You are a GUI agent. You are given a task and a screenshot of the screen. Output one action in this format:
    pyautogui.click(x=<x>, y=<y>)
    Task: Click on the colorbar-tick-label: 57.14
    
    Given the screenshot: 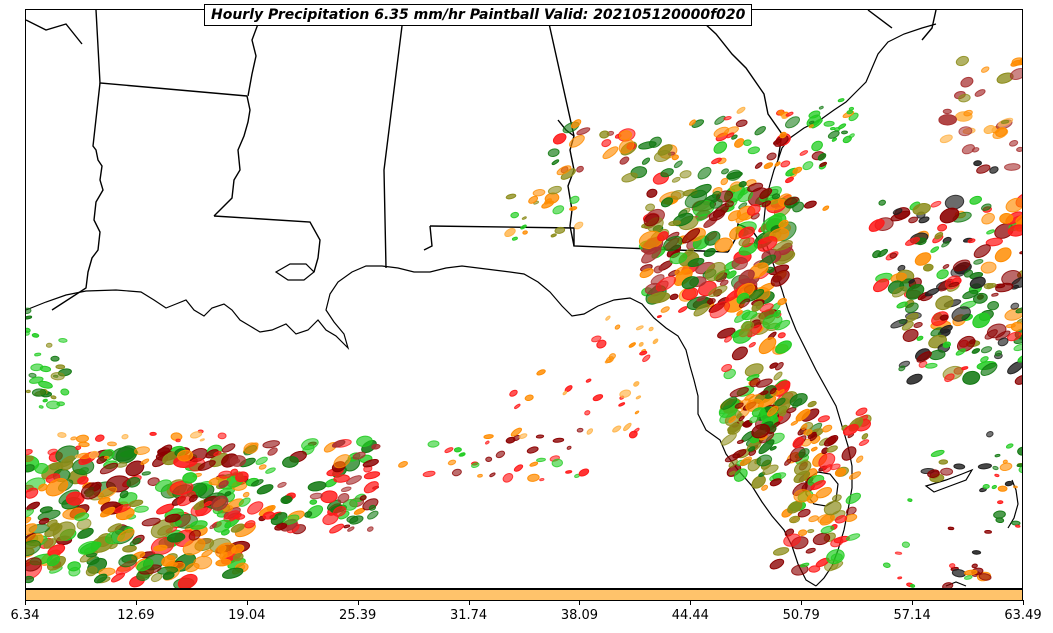 What is the action you would take?
    pyautogui.click(x=912, y=615)
    